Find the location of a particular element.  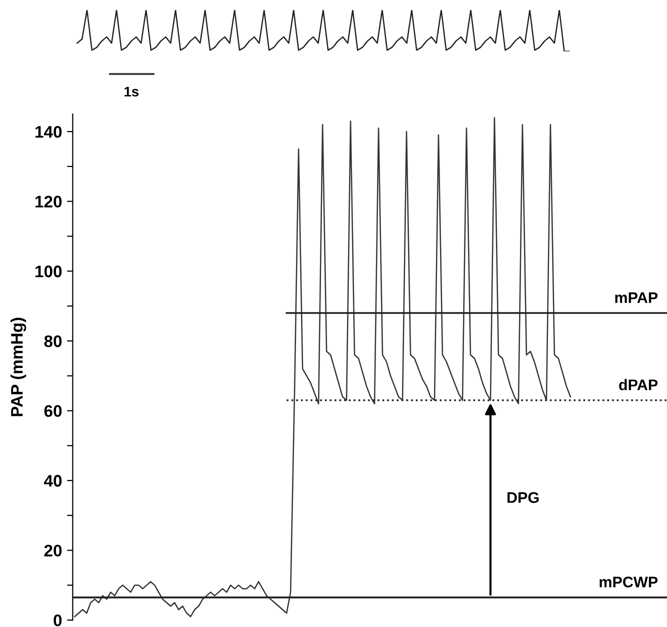

ref-line-label: dPAP is located at coordinates (638, 384).